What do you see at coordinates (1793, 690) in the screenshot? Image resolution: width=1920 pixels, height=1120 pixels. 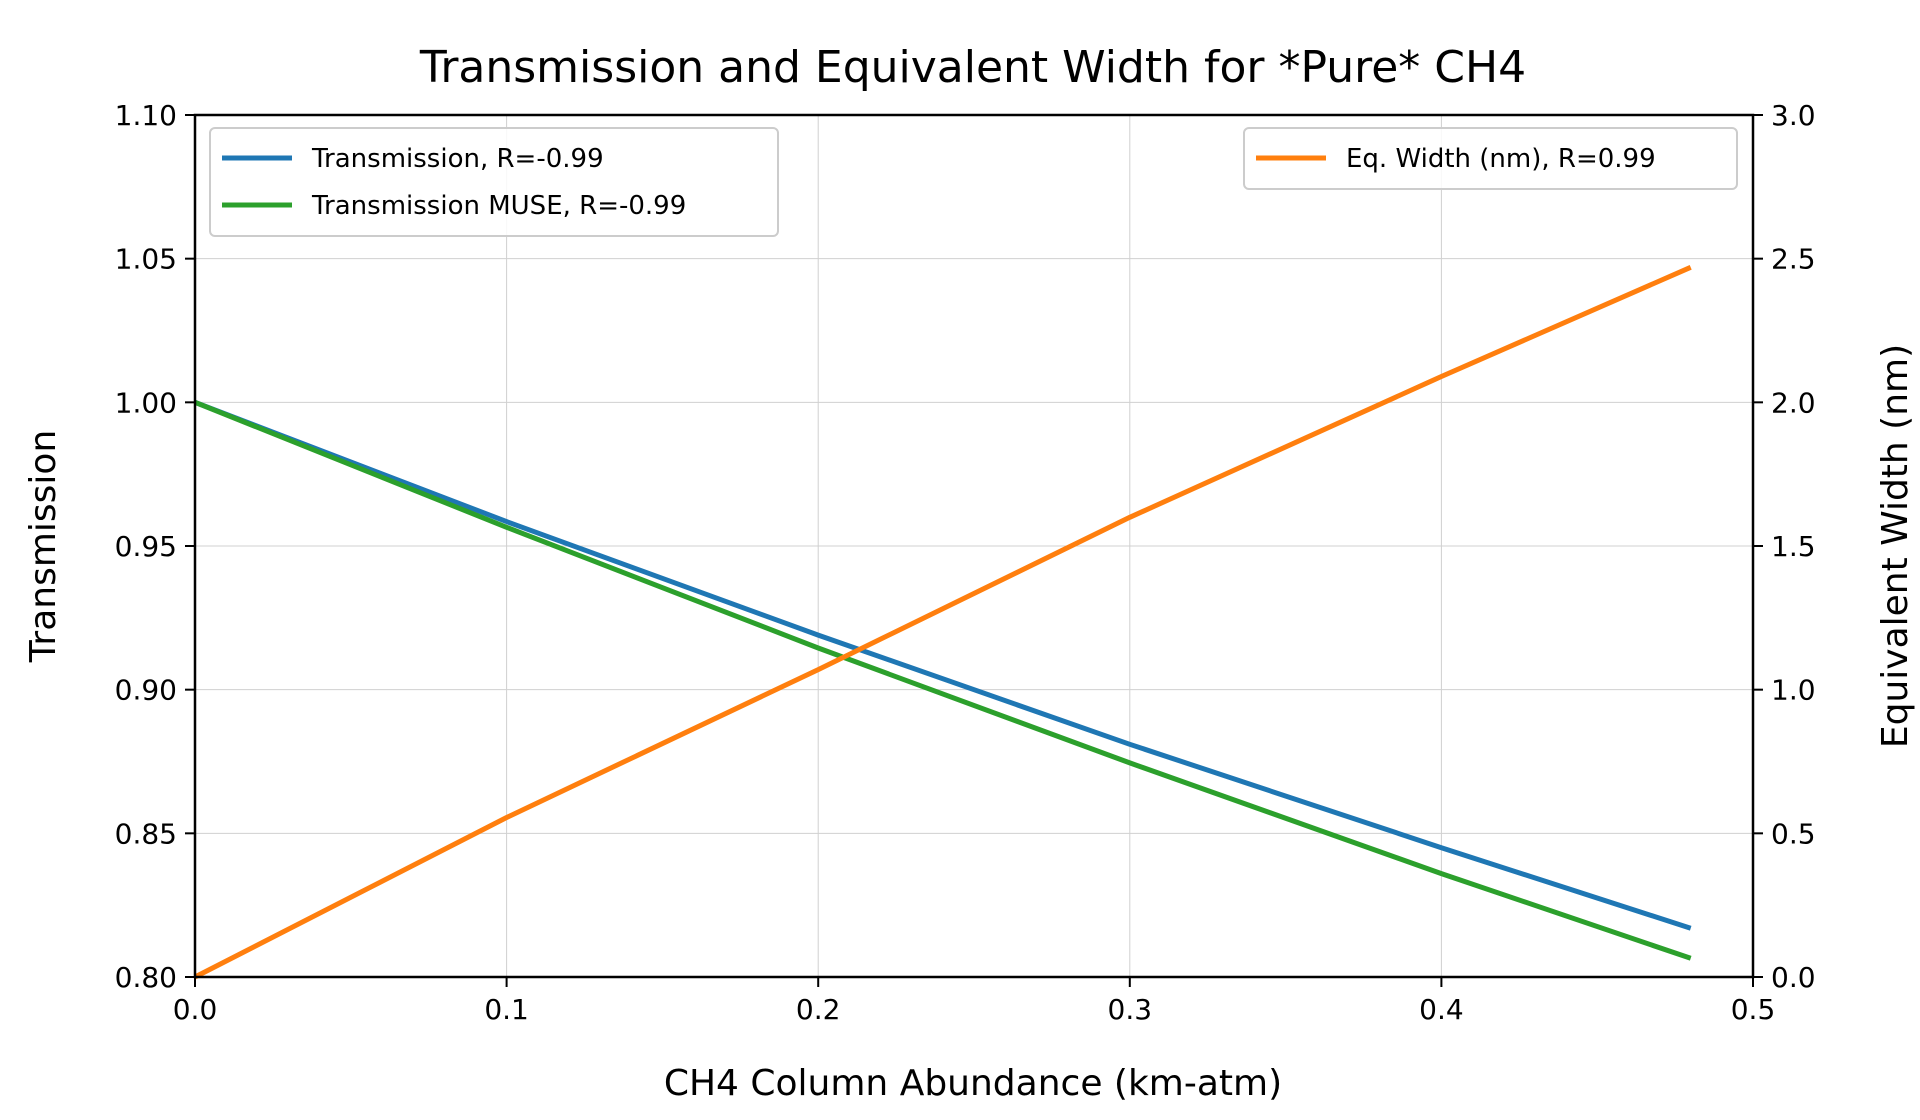 I see `y2-tick-label: 1.0` at bounding box center [1793, 690].